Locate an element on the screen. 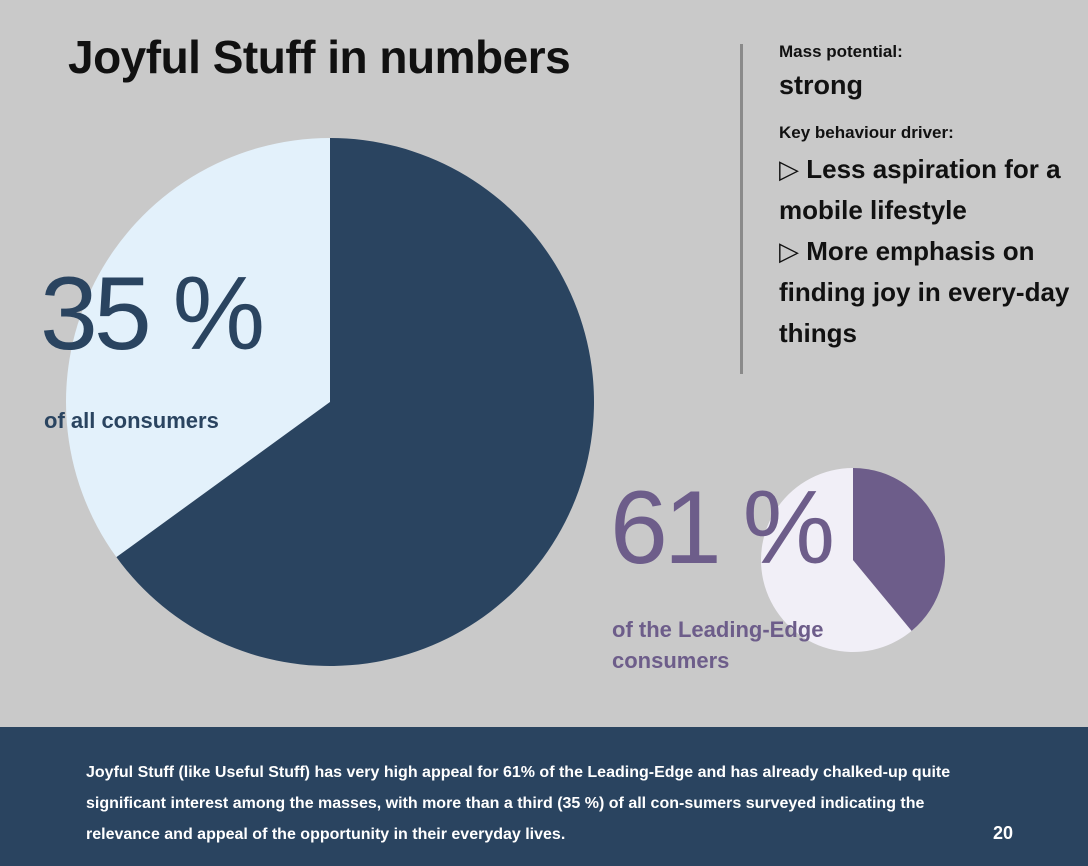 Image resolution: width=1088 pixels, height=866 pixels. key-driver-item: ▷ Less aspiration for a mobile lifestyle is located at coordinates (929, 190).